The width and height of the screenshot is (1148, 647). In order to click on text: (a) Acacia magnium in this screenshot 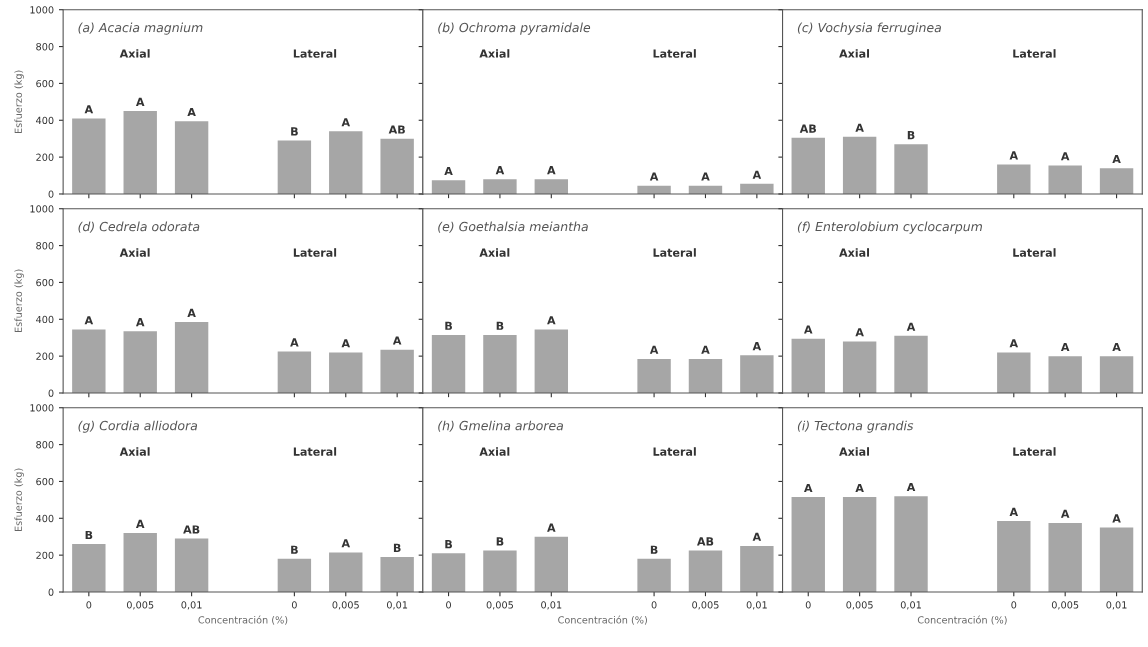, I will do `click(140, 28)`.